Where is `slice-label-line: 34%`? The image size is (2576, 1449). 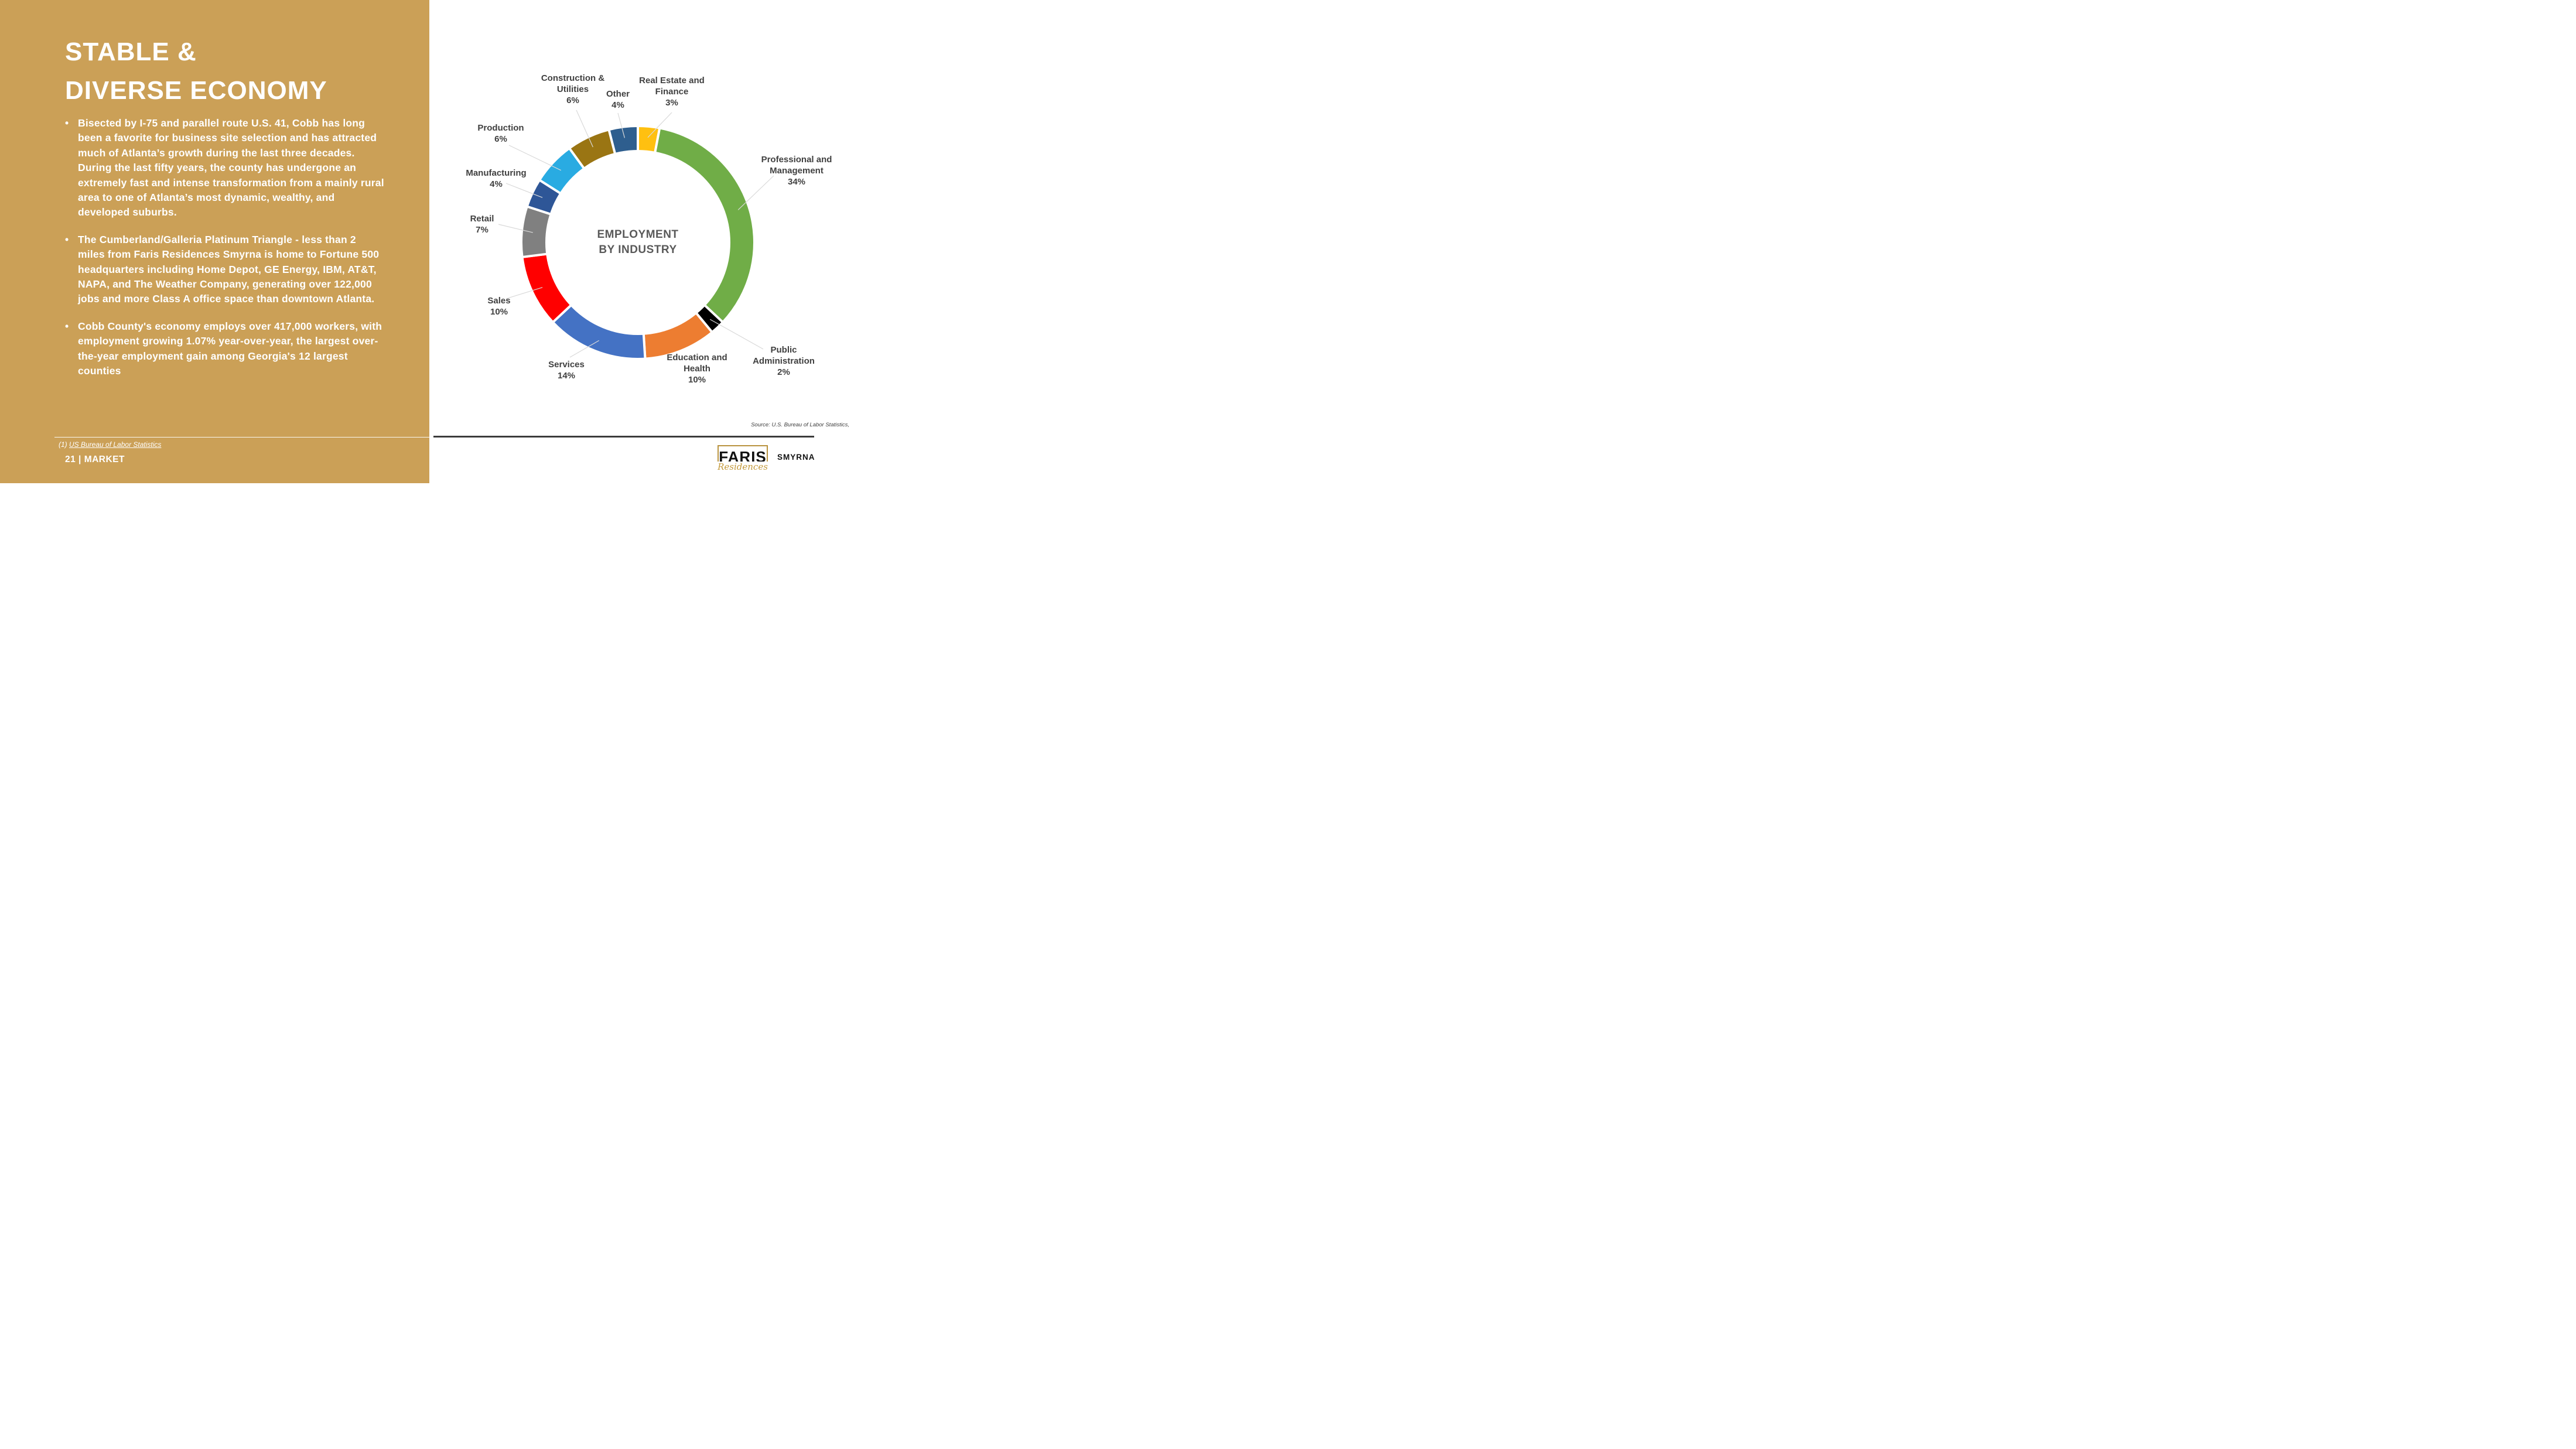 slice-label-line: 34% is located at coordinates (797, 182).